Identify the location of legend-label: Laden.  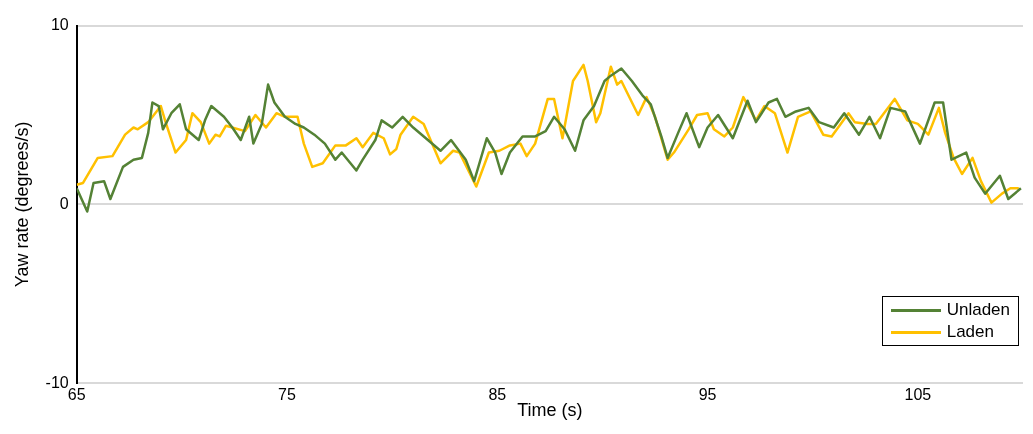
(970, 332).